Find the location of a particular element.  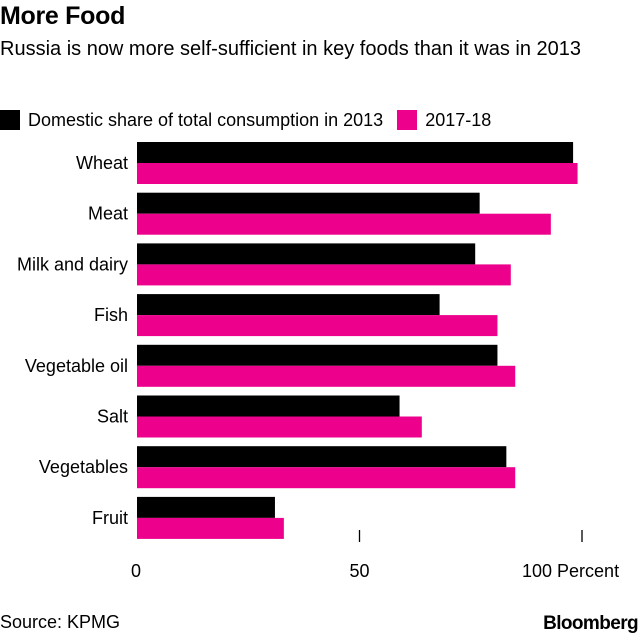

category-label-milk-and-dairy: Milk and dairy is located at coordinates (72, 264).